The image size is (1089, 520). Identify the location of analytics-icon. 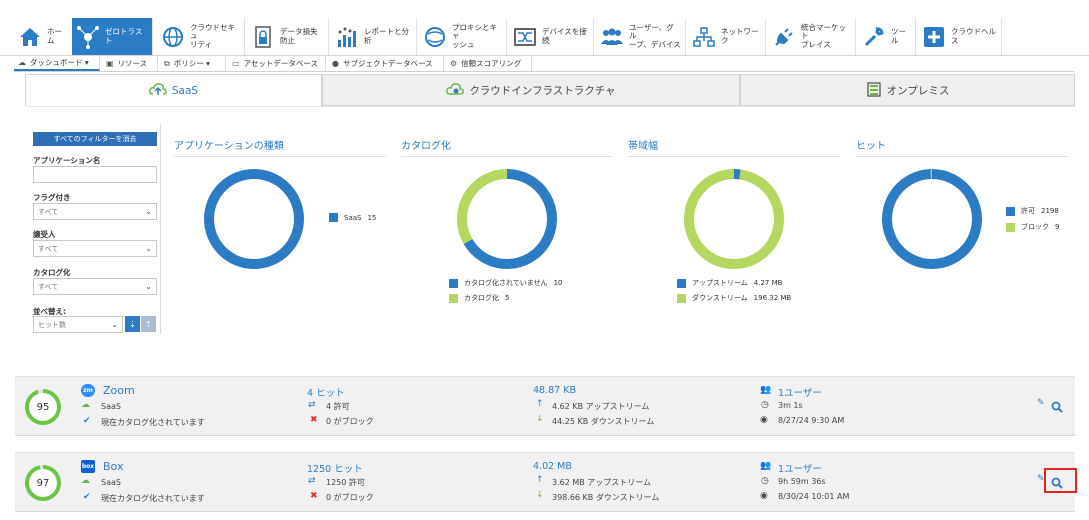
(347, 37).